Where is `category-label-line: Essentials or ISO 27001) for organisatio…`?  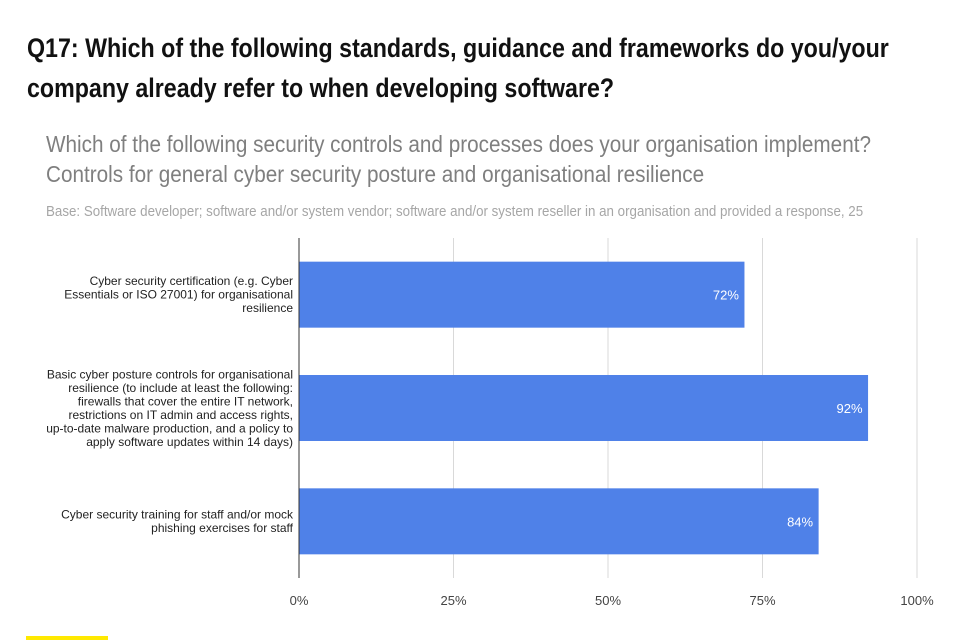 category-label-line: Essentials or ISO 27001) for organisatio… is located at coordinates (178, 295).